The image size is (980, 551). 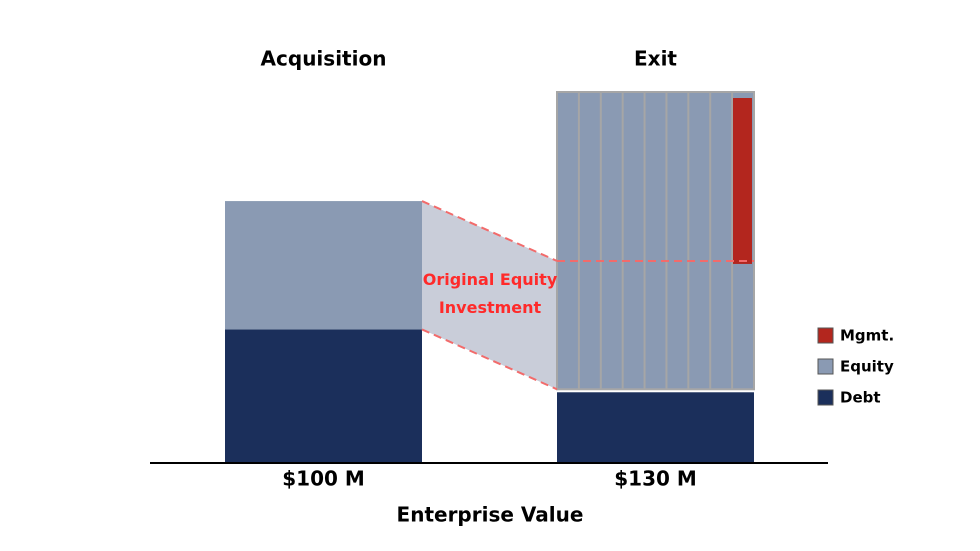 I want to click on category-label: Acquisition, so click(x=324, y=59).